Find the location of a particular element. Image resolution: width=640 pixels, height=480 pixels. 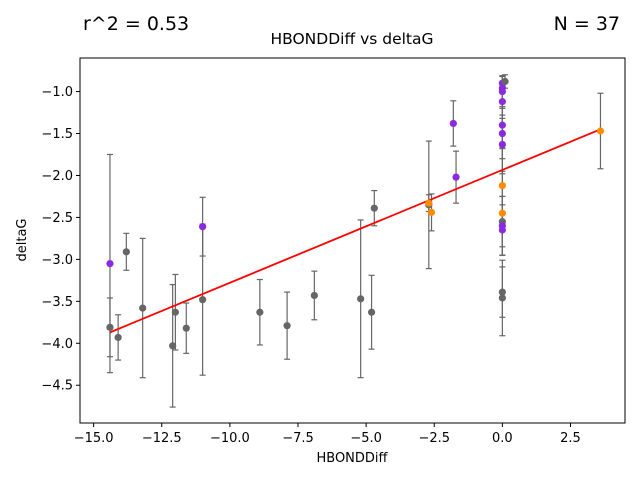

y-tick-label: −1.5 is located at coordinates (57, 134).